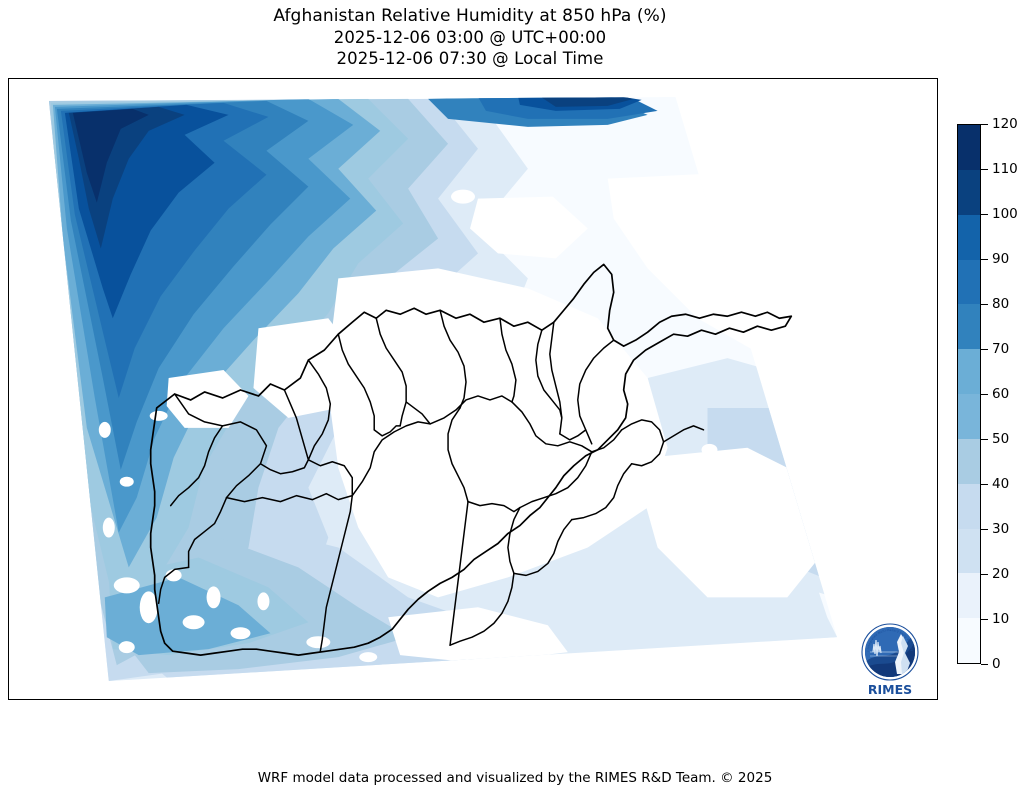  I want to click on colorbar-tick-label-20: 20, so click(1001, 574).